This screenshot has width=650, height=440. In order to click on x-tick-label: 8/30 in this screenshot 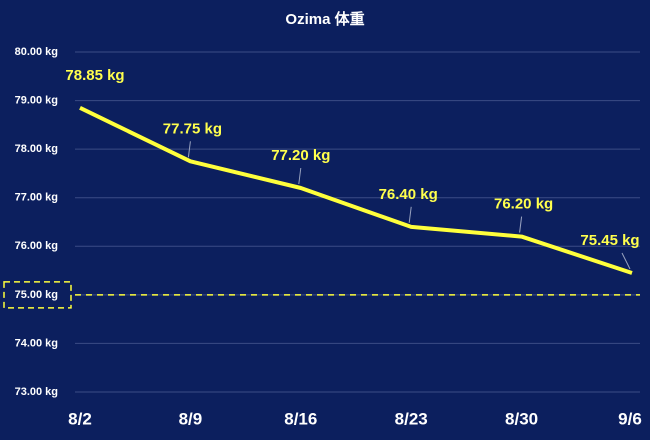, I will do `click(521, 418)`.